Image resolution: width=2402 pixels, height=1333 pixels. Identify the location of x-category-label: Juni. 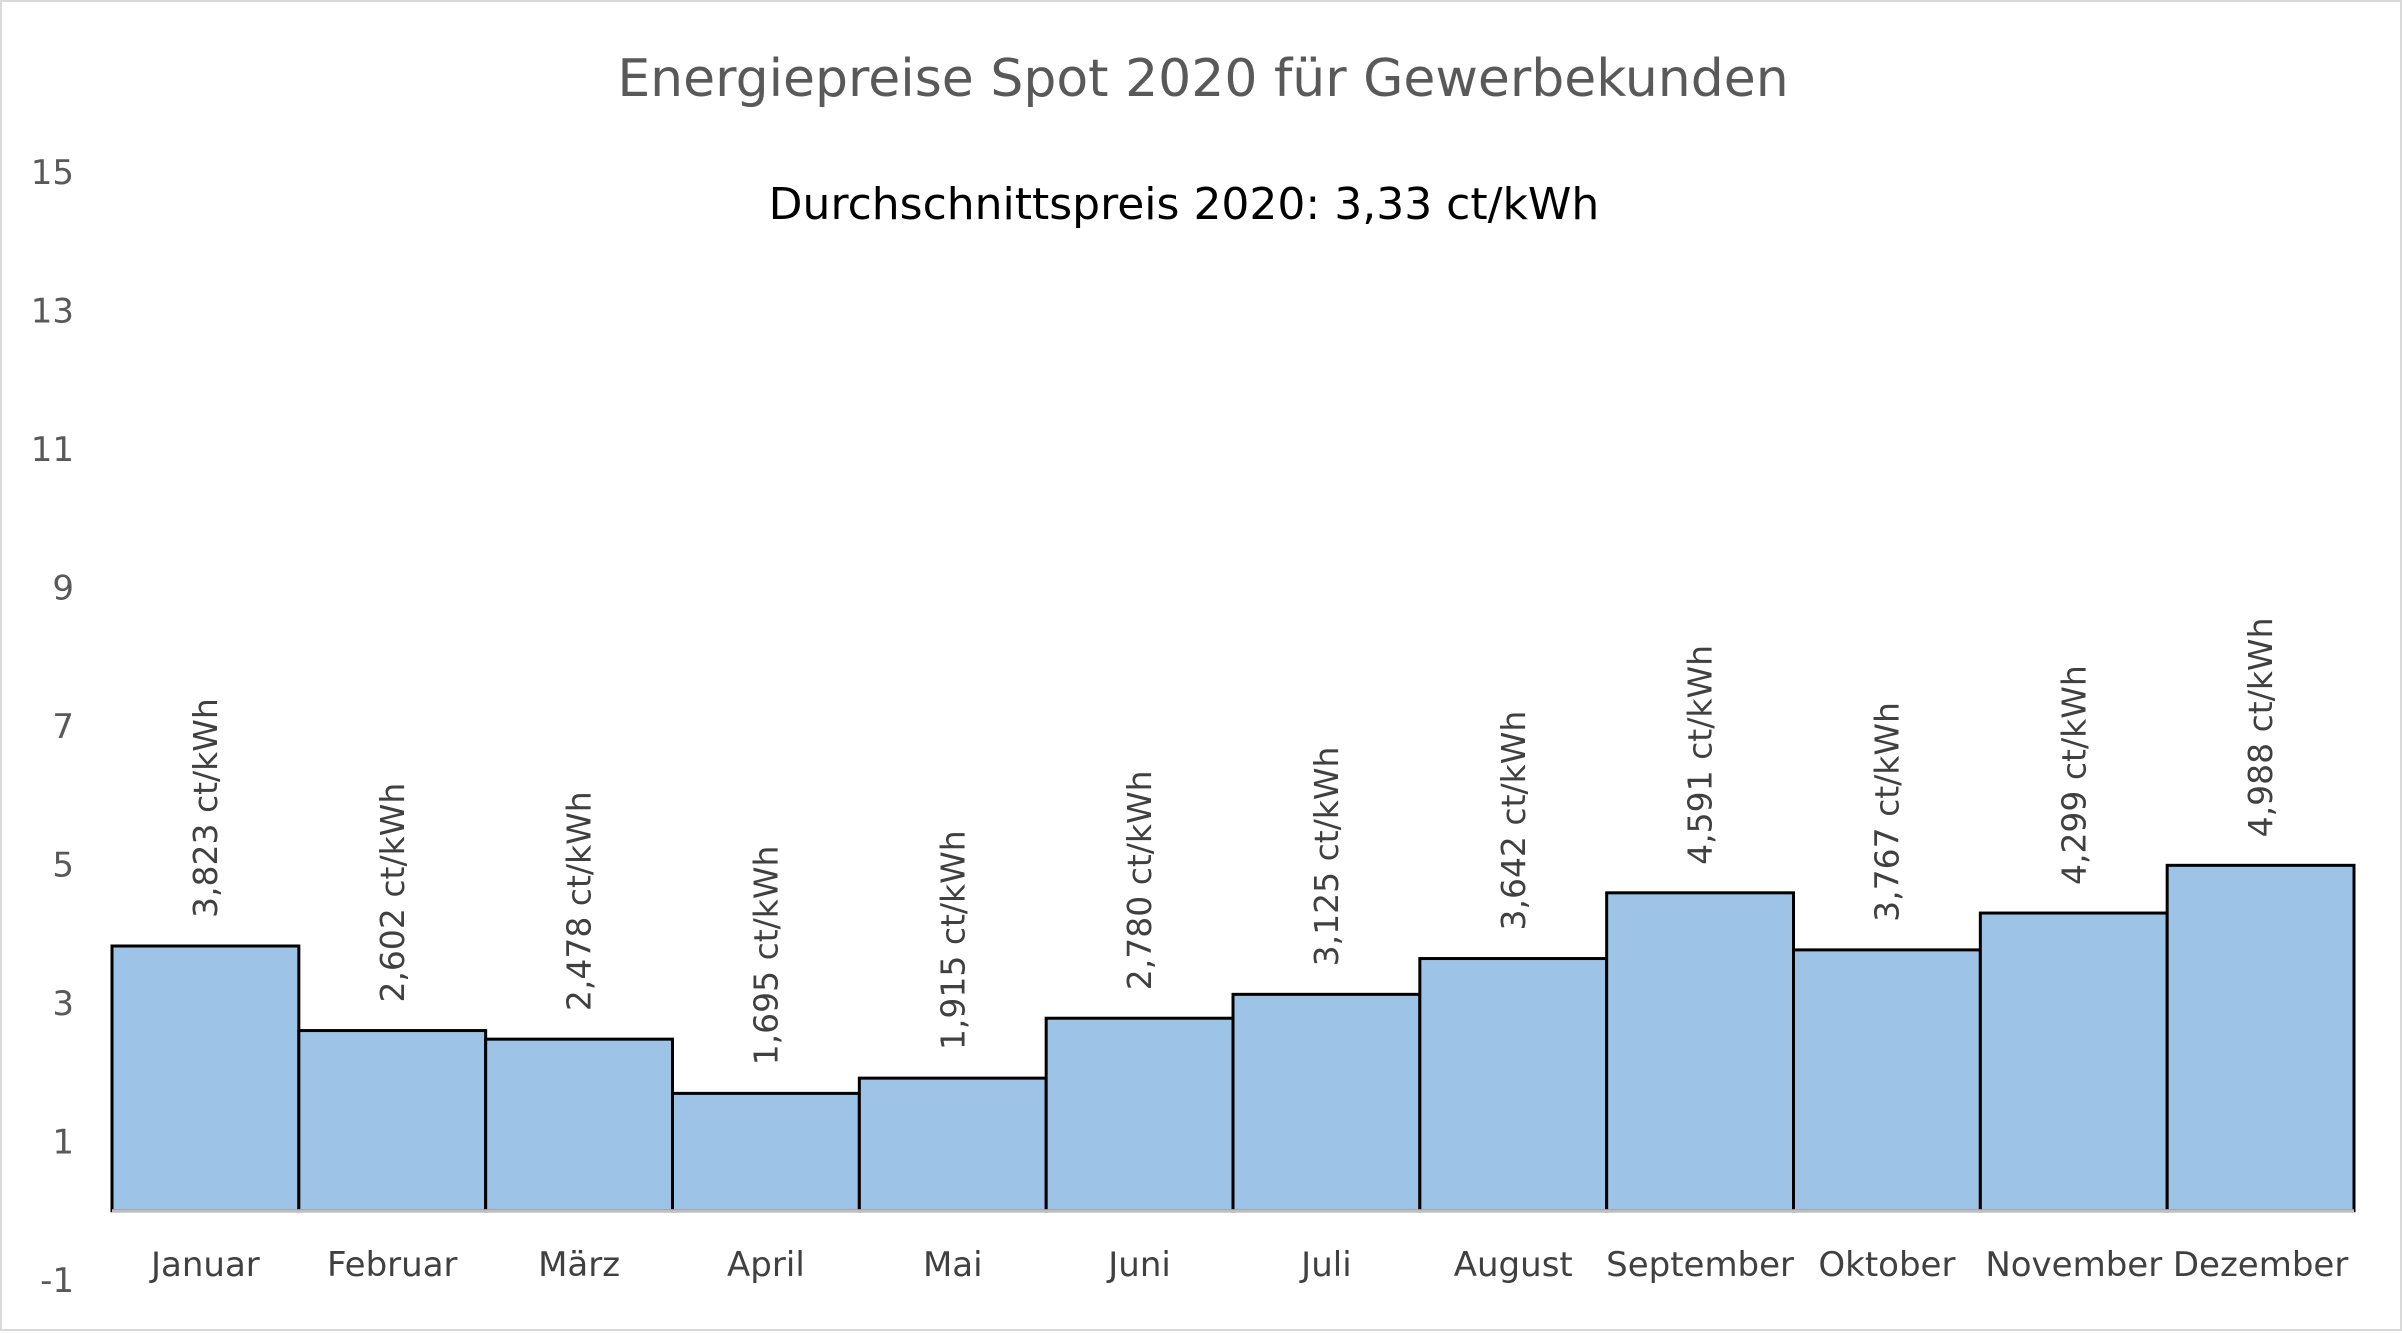
(1138, 1265).